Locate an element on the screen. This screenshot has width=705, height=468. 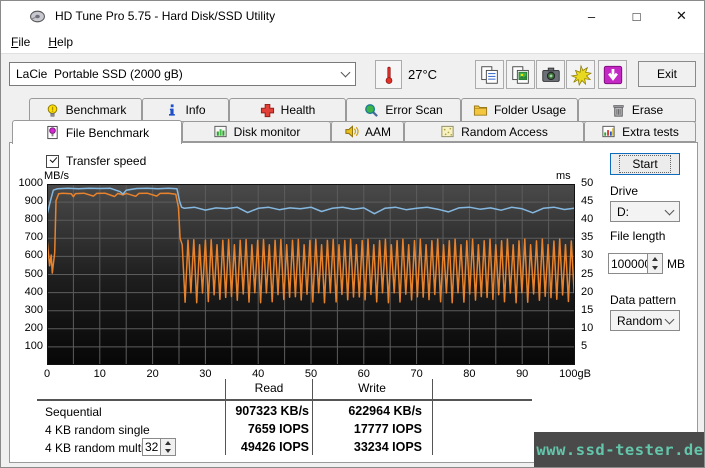
transfer-speed-checkbox is located at coordinates (52, 161).